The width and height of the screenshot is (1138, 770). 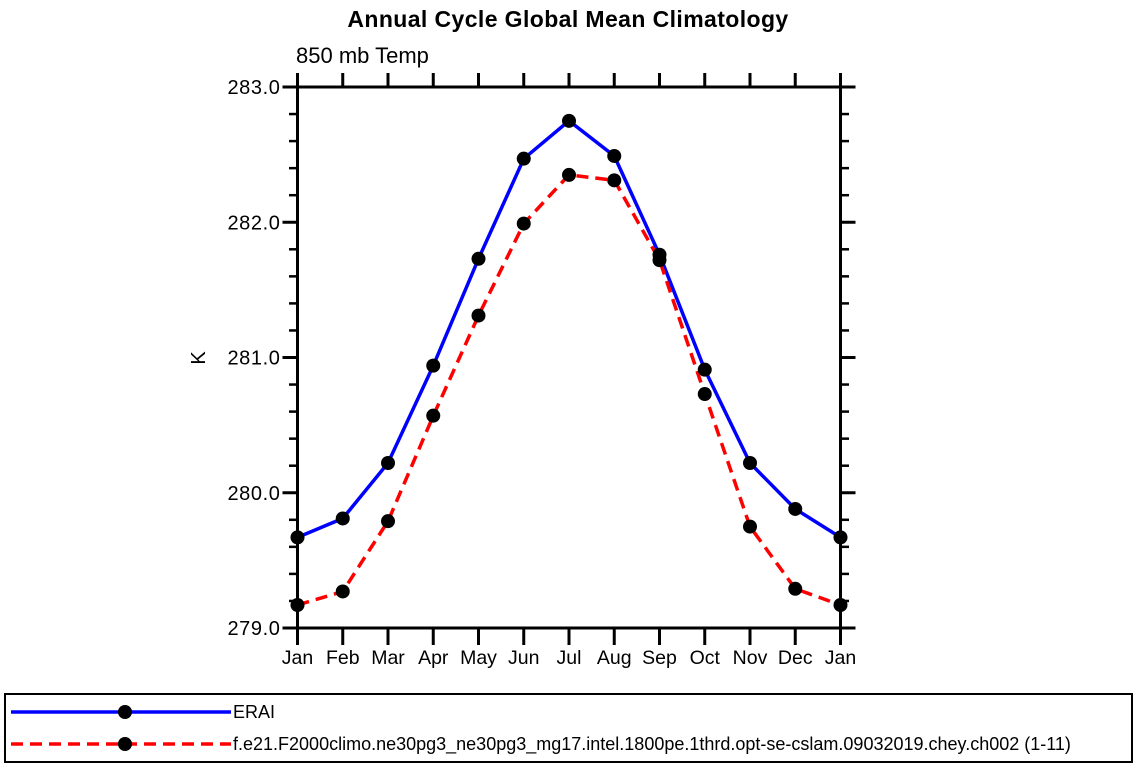 I want to click on y-tick-label: 279.0, so click(x=253, y=629).